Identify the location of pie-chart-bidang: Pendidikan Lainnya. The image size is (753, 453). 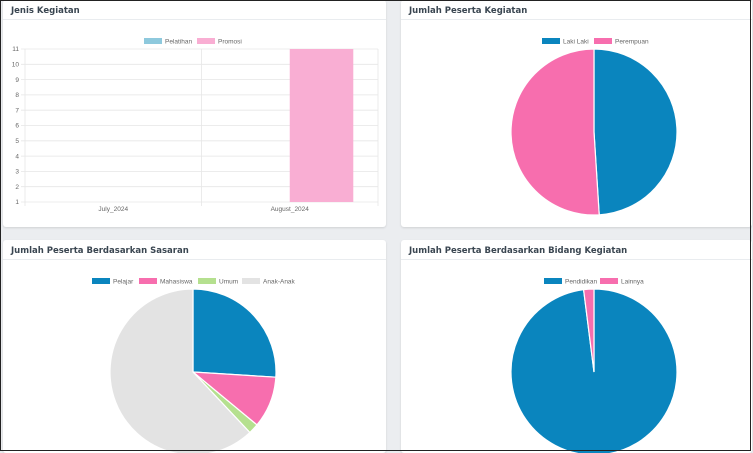
(594, 365).